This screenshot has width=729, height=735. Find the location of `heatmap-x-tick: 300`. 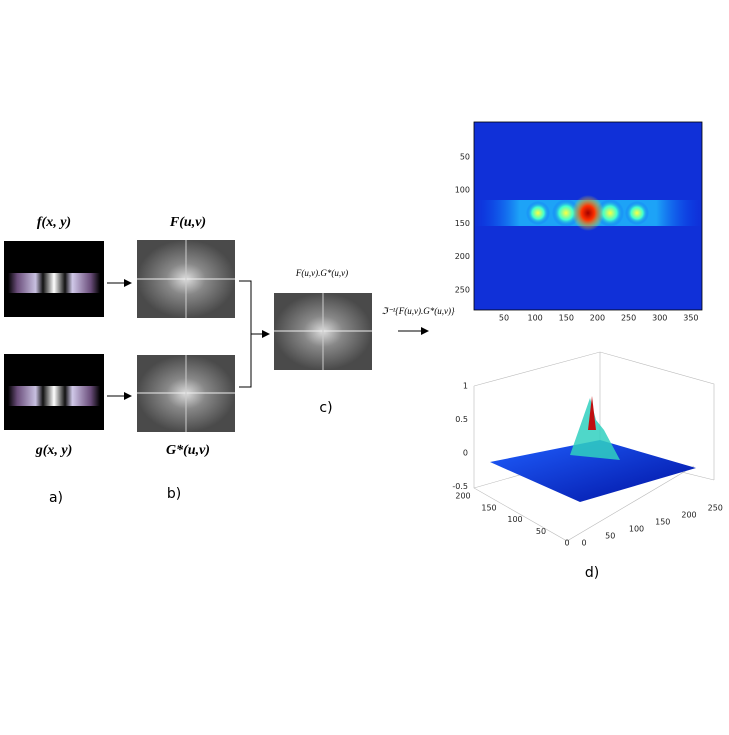

heatmap-x-tick: 300 is located at coordinates (659, 318).